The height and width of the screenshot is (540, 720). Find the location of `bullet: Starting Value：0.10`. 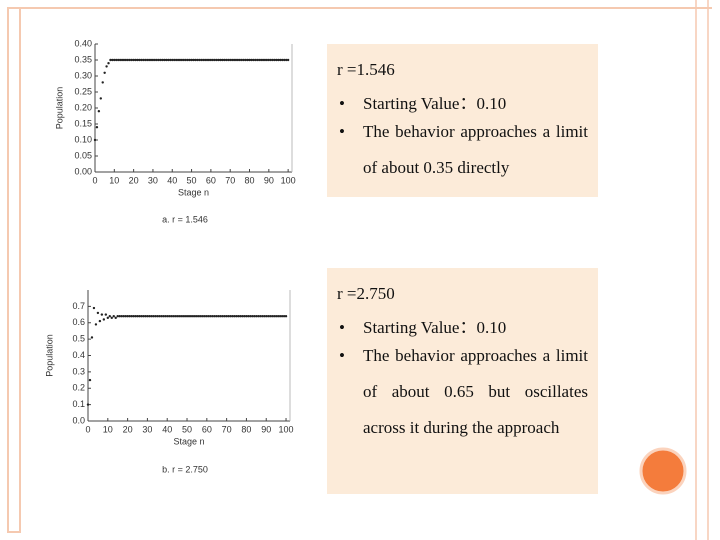

bullet: Starting Value：0.10 is located at coordinates (462, 104).